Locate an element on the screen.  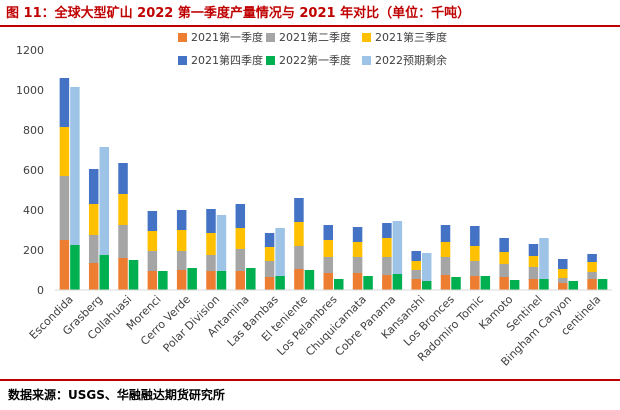
y-tick-label: 0 is located at coordinates (40, 290).